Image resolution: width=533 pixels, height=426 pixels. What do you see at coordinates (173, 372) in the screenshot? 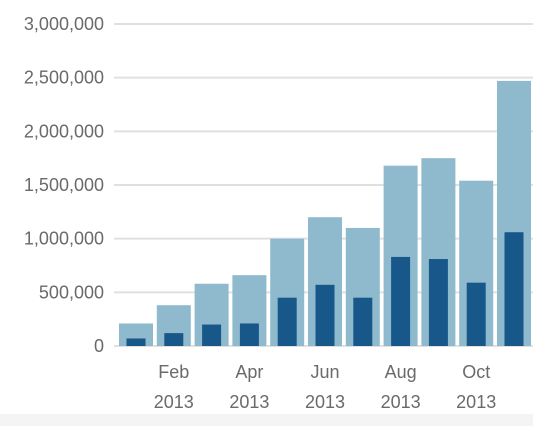
I see `x-tick-label-month: Feb` at bounding box center [173, 372].